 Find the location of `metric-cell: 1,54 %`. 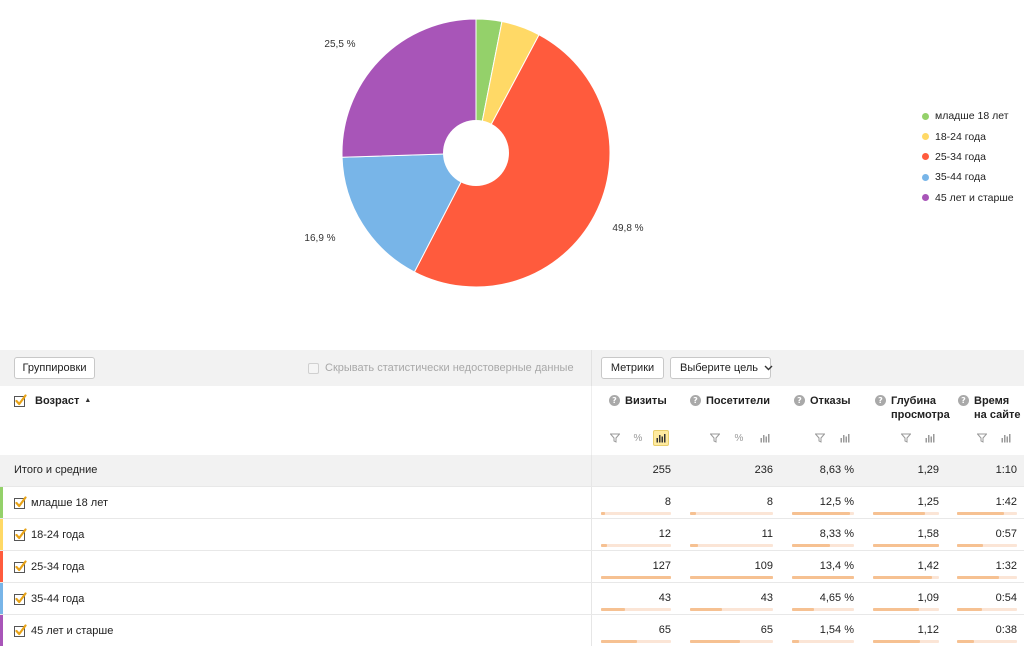

metric-cell: 1,54 % is located at coordinates (836, 630).